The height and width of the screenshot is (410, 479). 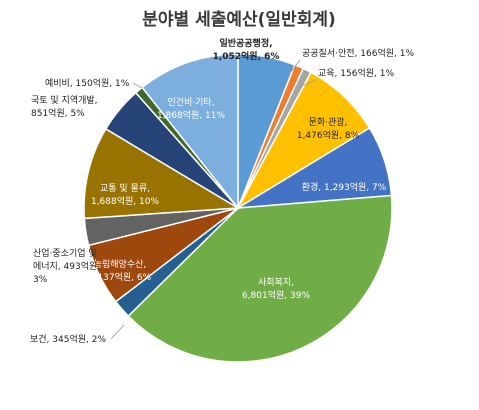 What do you see at coordinates (246, 56) in the screenshot?
I see `slice-label-0-line-1: 1,052억원, 6%` at bounding box center [246, 56].